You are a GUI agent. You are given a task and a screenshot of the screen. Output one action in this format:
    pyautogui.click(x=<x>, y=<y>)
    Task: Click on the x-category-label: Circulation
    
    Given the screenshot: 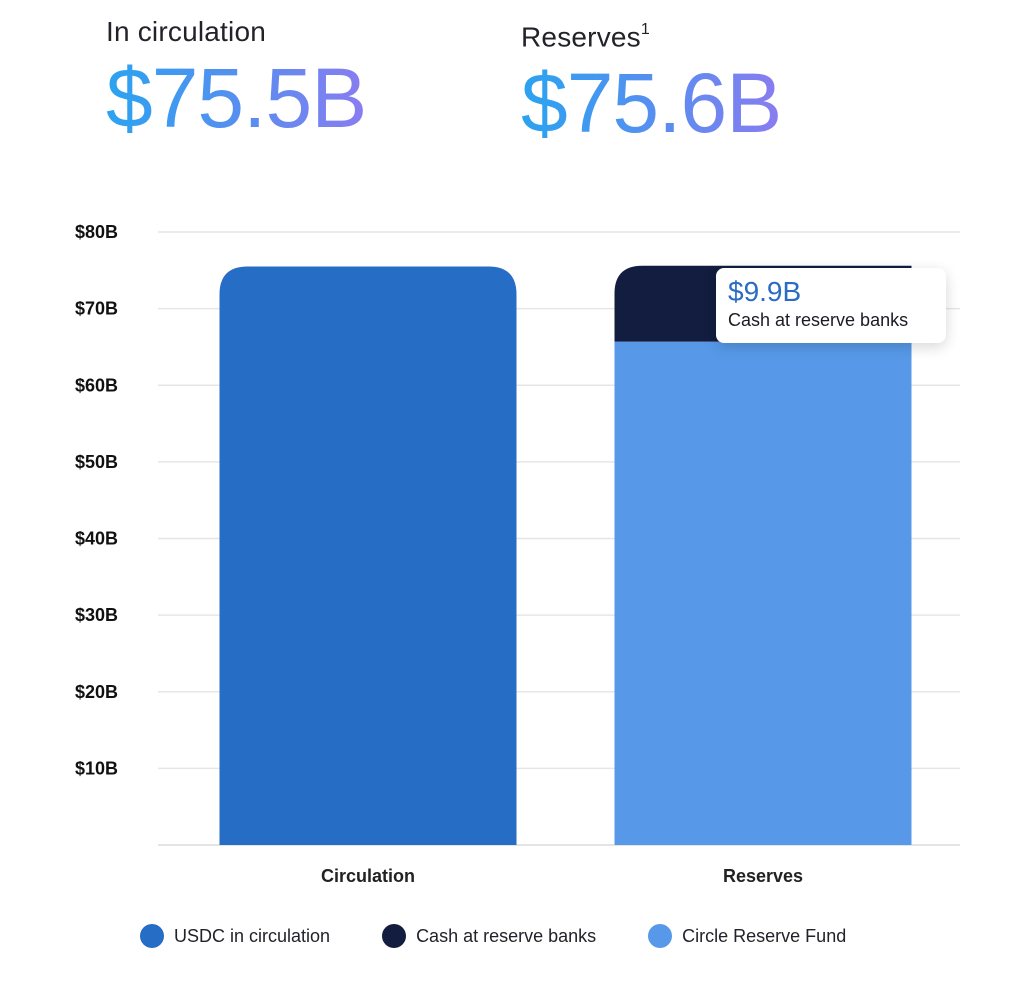 What is the action you would take?
    pyautogui.click(x=368, y=876)
    